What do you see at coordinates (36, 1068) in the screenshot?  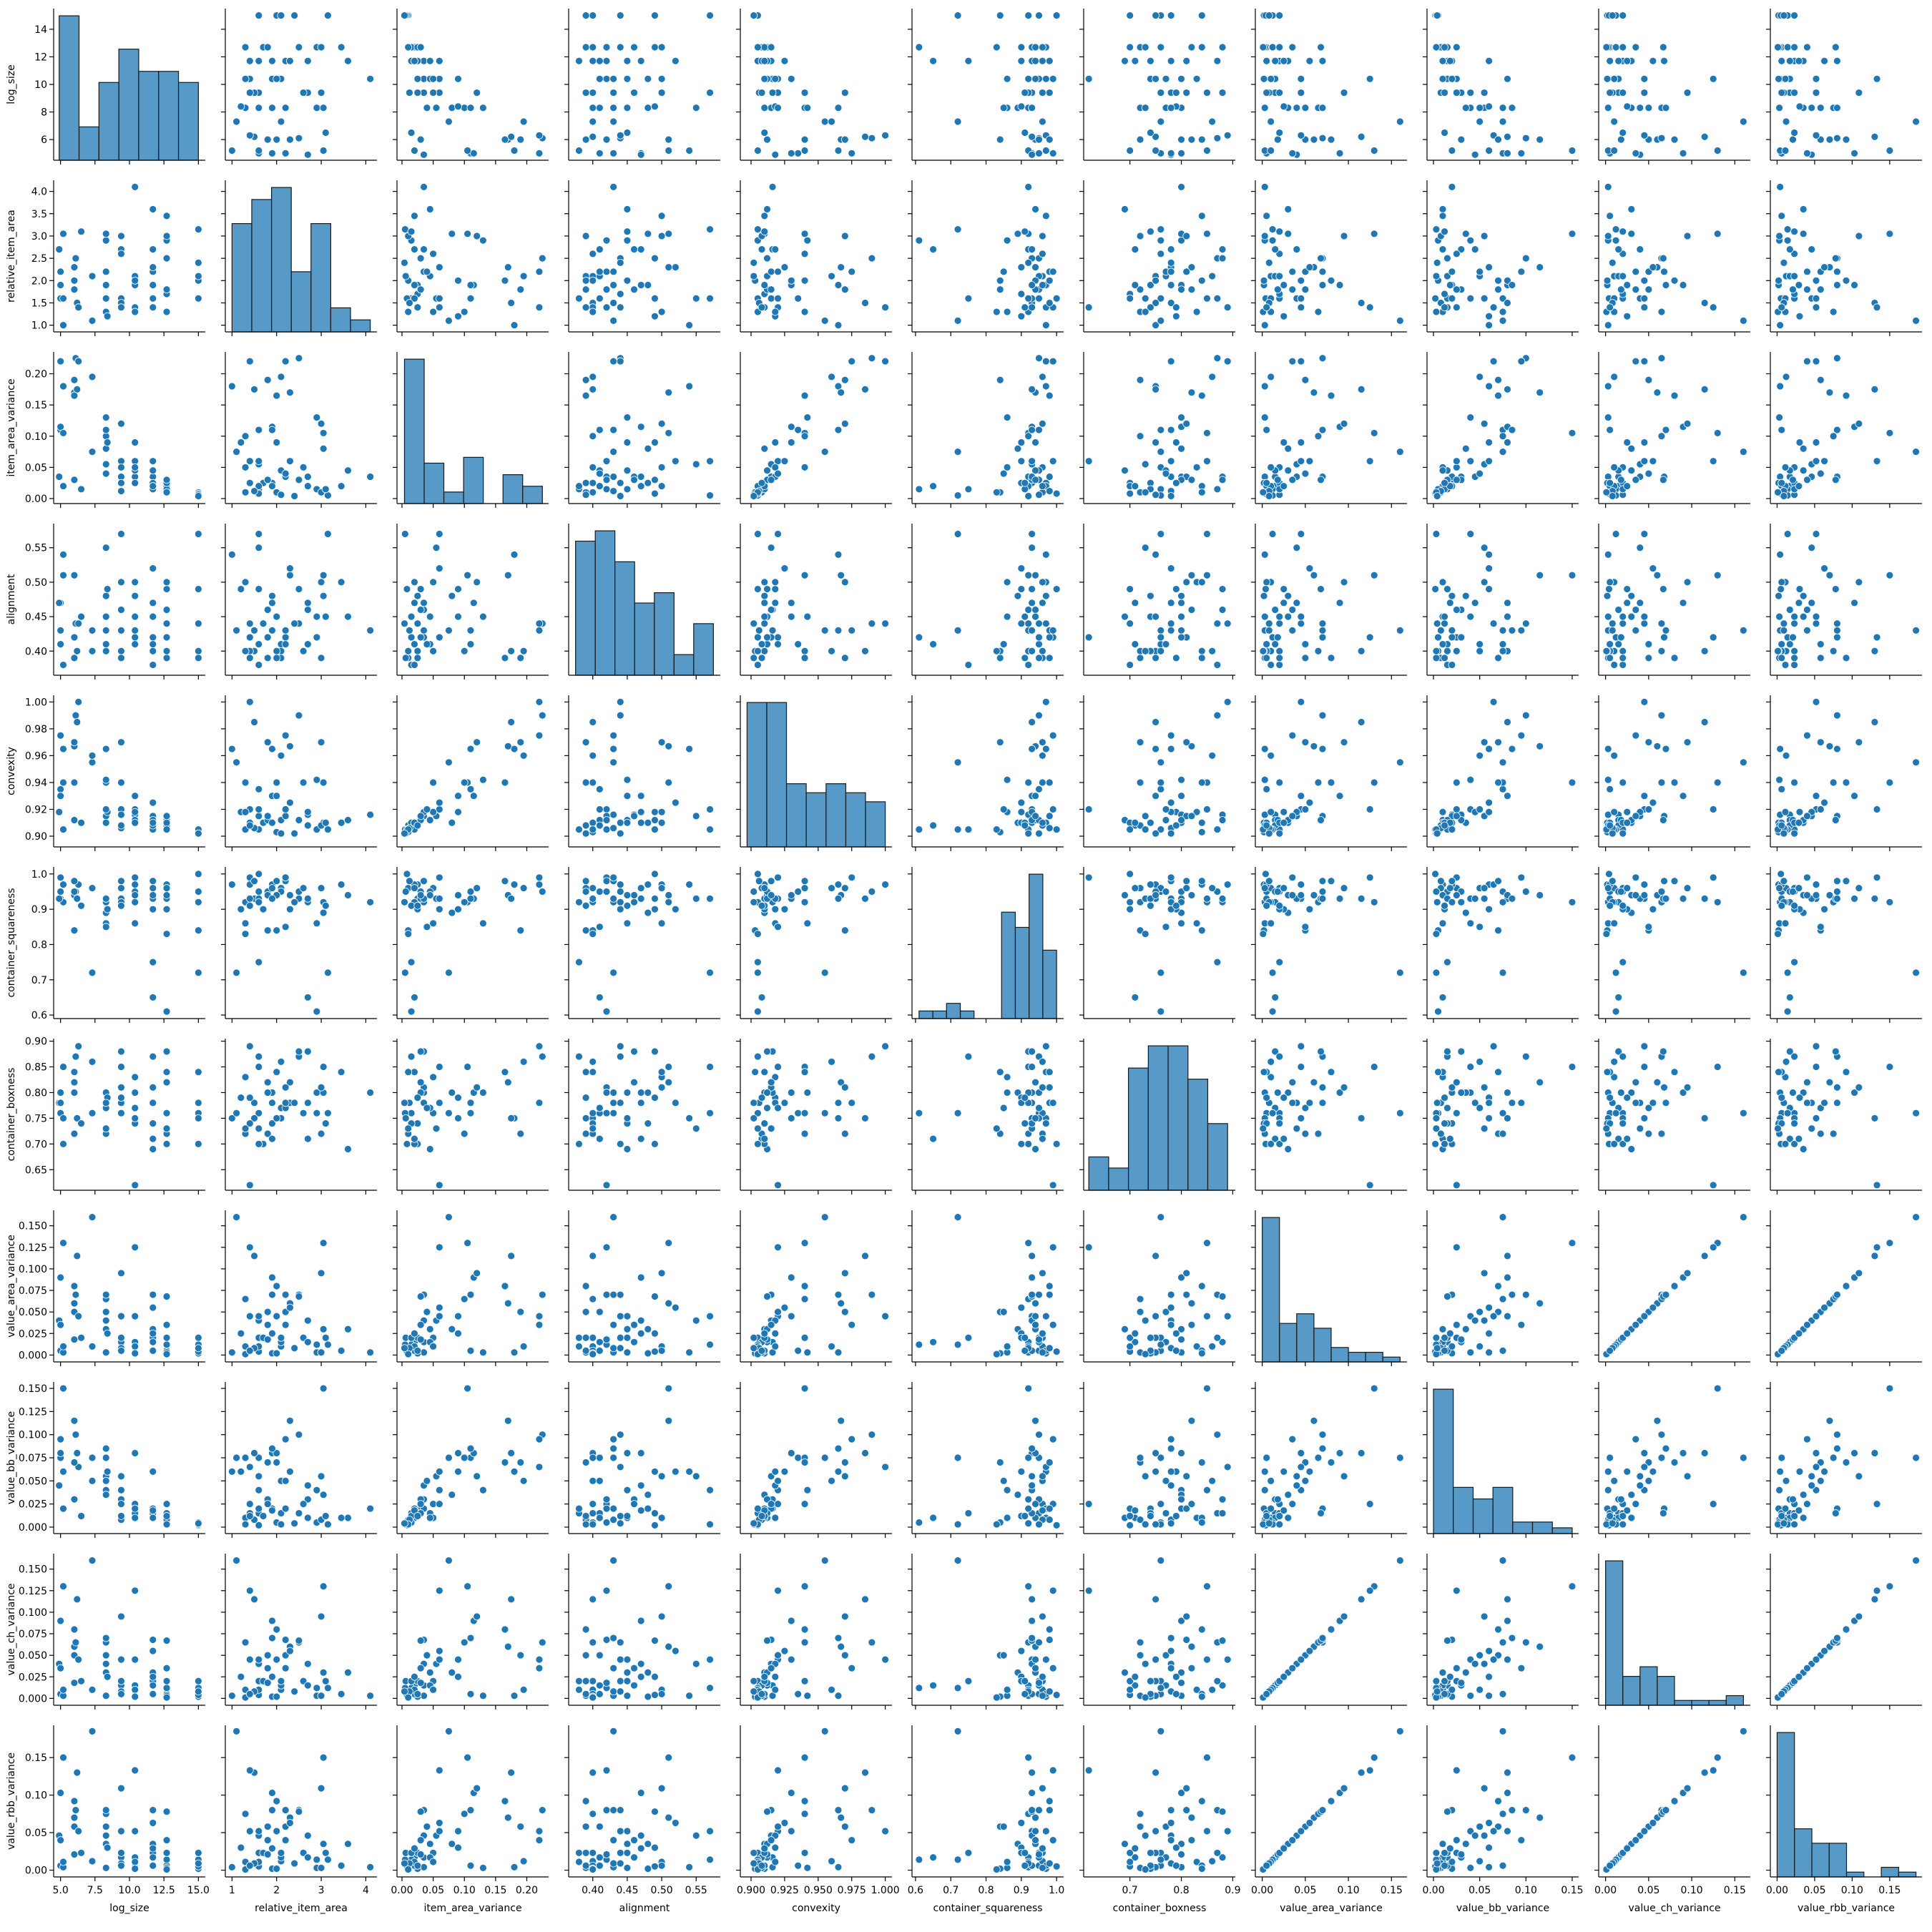 I see `y-tick-label: 0.85` at bounding box center [36, 1068].